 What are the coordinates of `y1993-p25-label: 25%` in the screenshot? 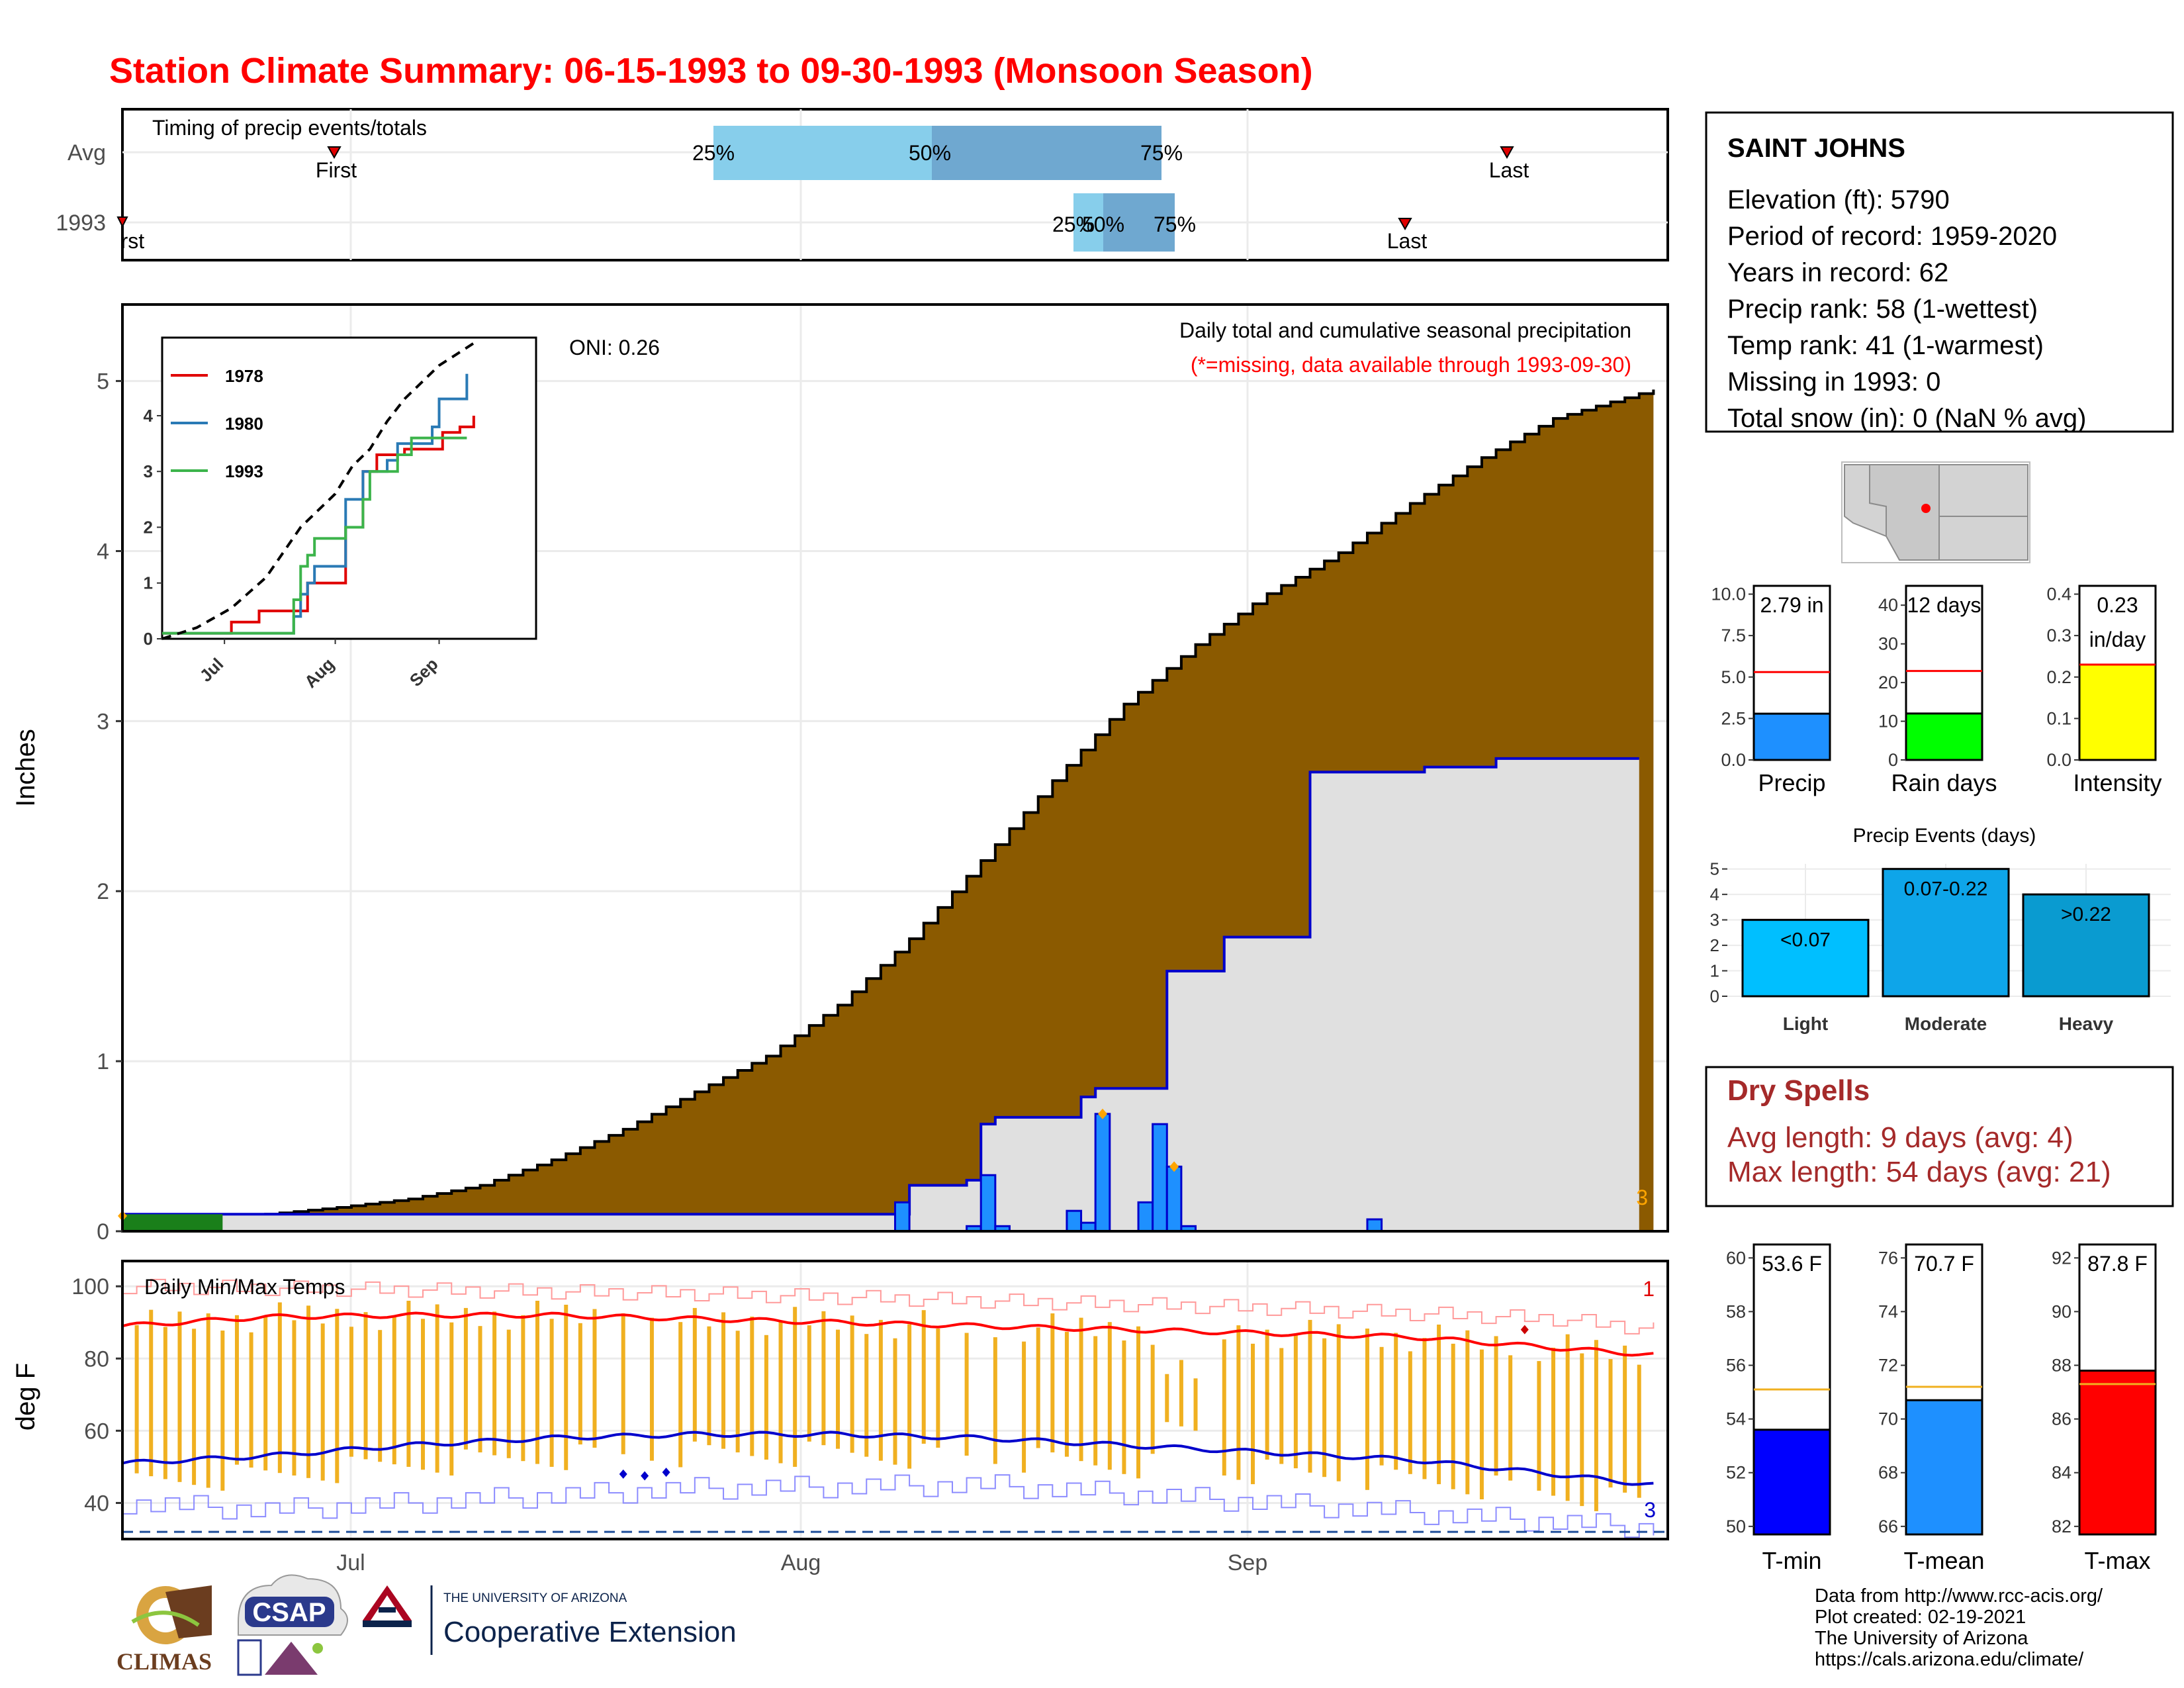 It's located at (1073, 224).